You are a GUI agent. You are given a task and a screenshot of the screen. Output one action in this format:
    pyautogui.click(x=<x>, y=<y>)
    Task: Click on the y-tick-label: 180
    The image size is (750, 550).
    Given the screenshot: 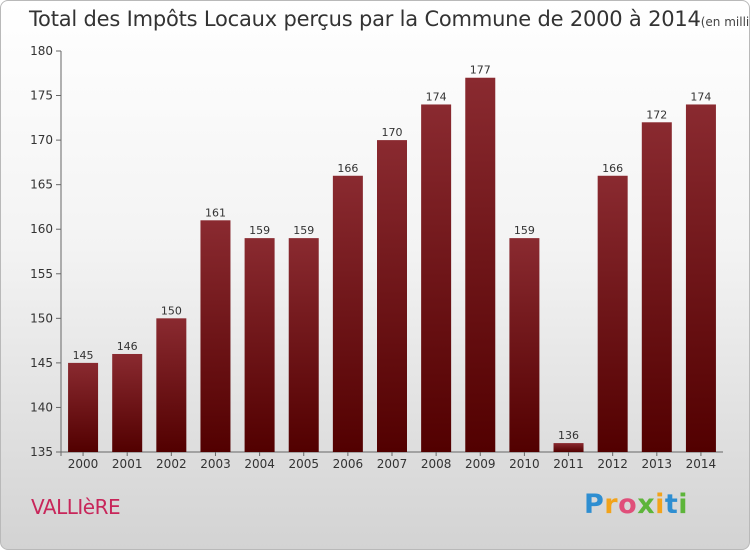 What is the action you would take?
    pyautogui.click(x=41, y=51)
    